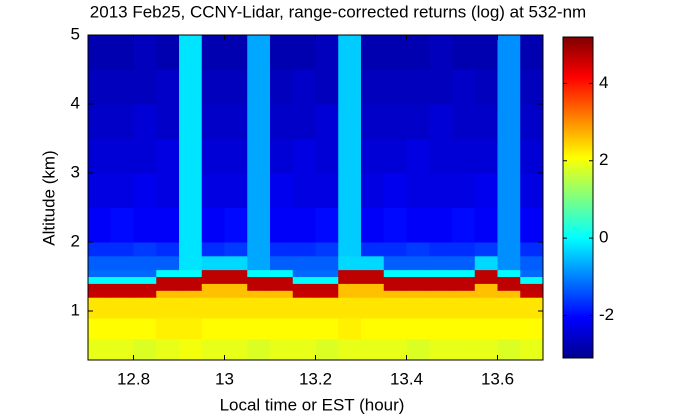  I want to click on x-axis-label: Local time or EST (hour), so click(312, 404).